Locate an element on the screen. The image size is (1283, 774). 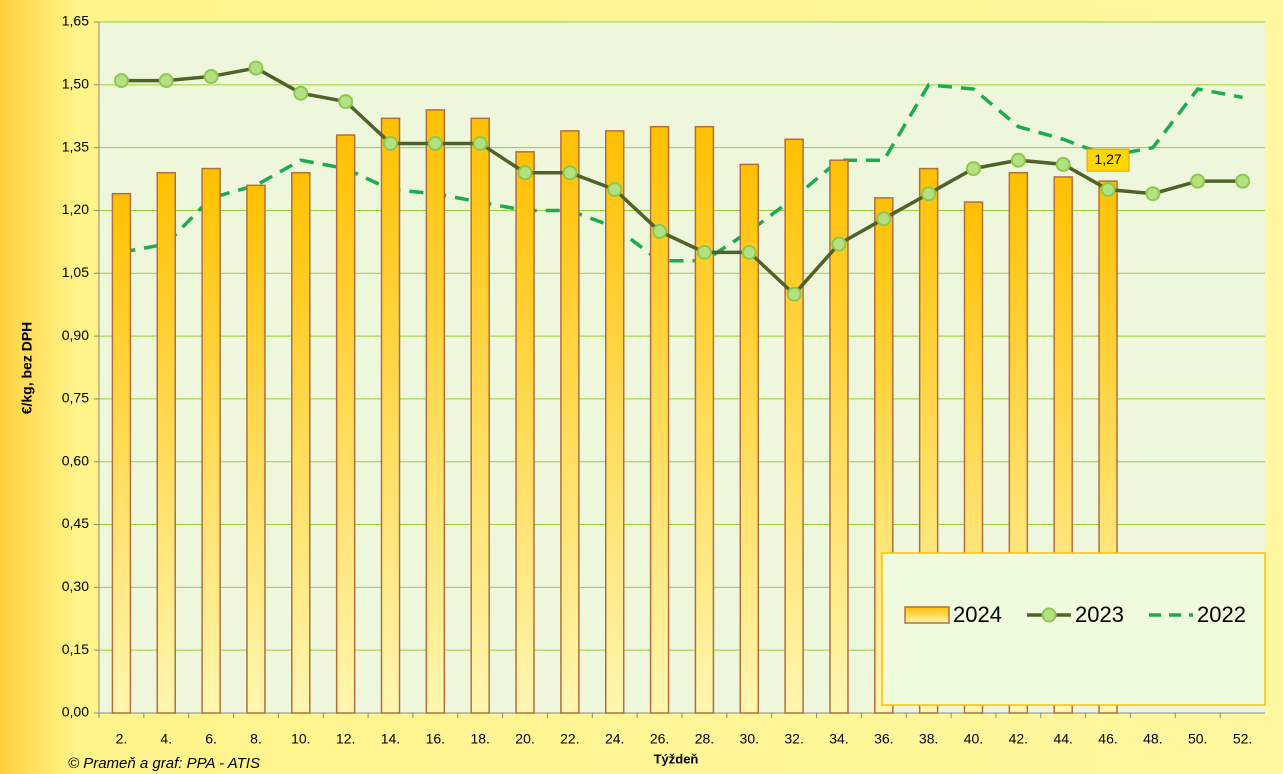
x-tick-label: 2. is located at coordinates (122, 739).